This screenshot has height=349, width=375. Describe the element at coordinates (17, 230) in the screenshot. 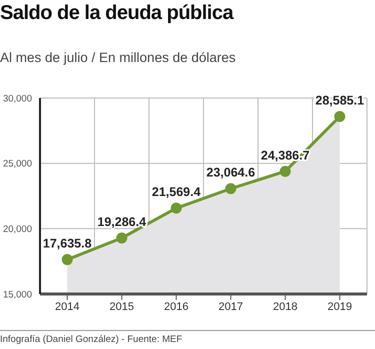

I see `y-tick-label: 20,000` at that location.